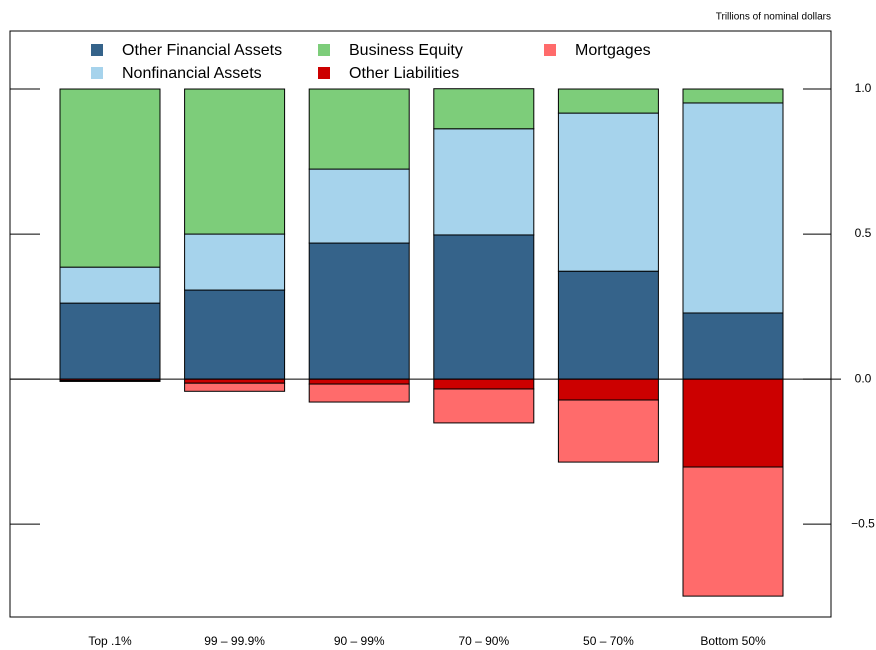 The image size is (876, 650). I want to click on legend-label: Mortgages, so click(613, 50).